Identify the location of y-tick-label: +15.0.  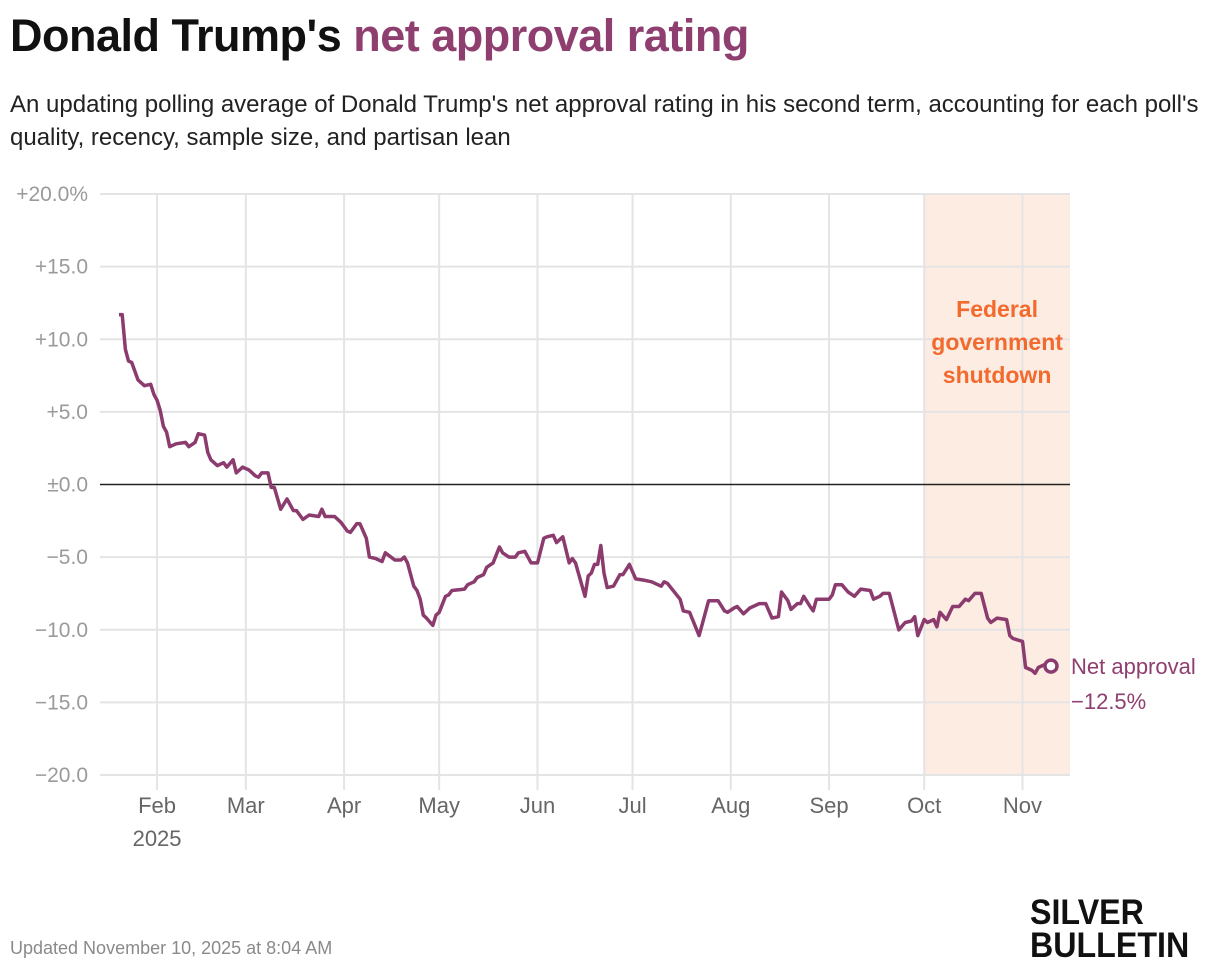
(61, 267).